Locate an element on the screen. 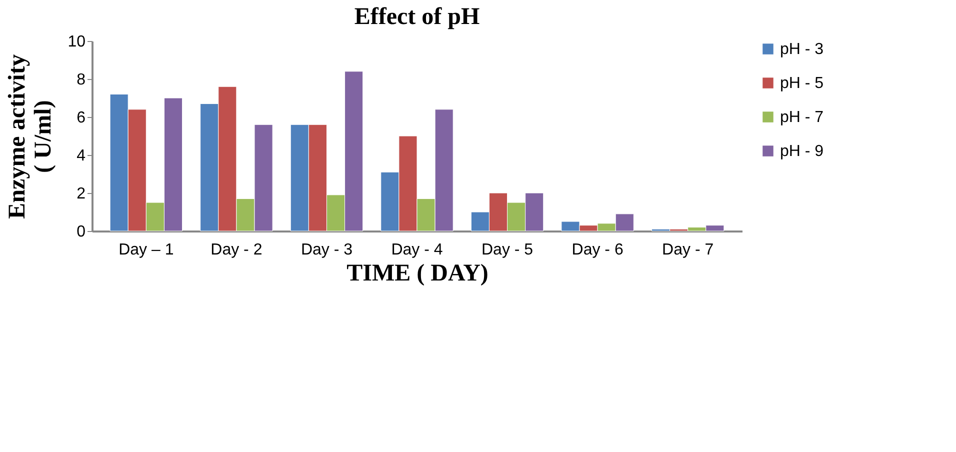 This screenshot has height=452, width=956. x-tick-label: Day - 3 is located at coordinates (326, 250).